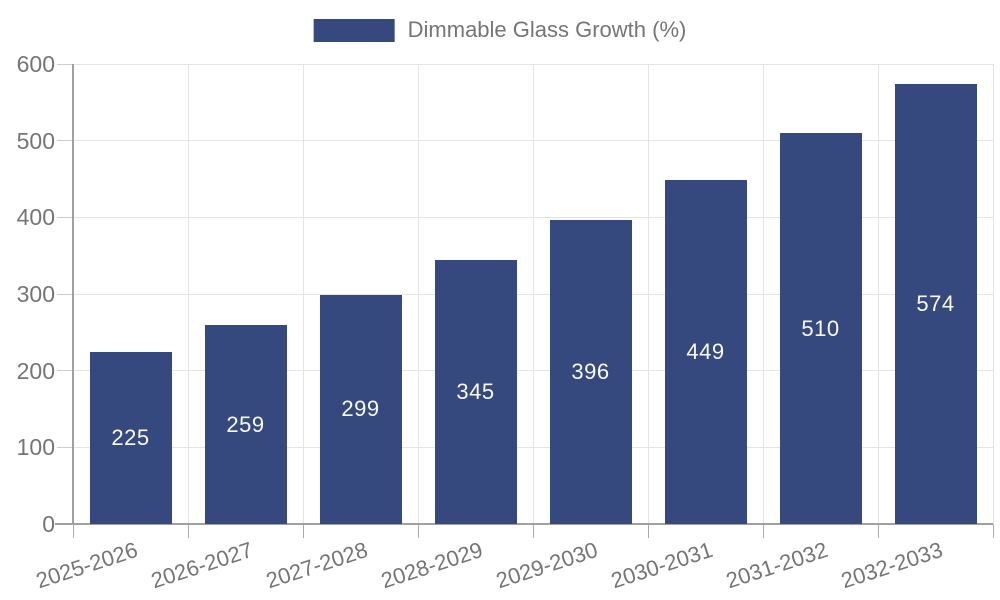 This screenshot has width=1000, height=600. Describe the element at coordinates (201, 565) in the screenshot. I see `x-axis-tick-label: 2026-2027` at that location.